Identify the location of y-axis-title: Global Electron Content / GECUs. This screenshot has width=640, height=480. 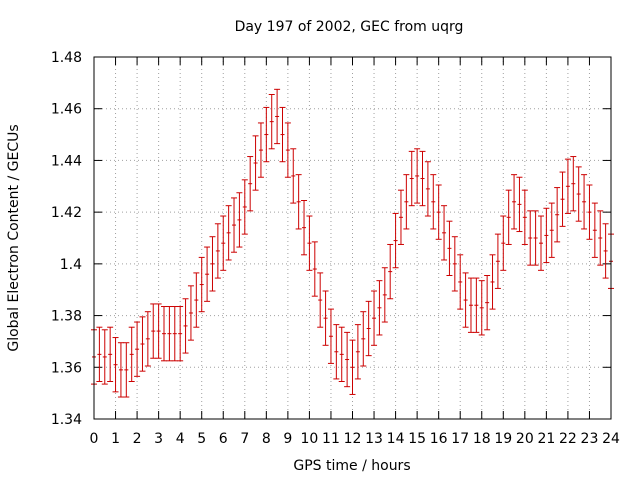
(14, 237).